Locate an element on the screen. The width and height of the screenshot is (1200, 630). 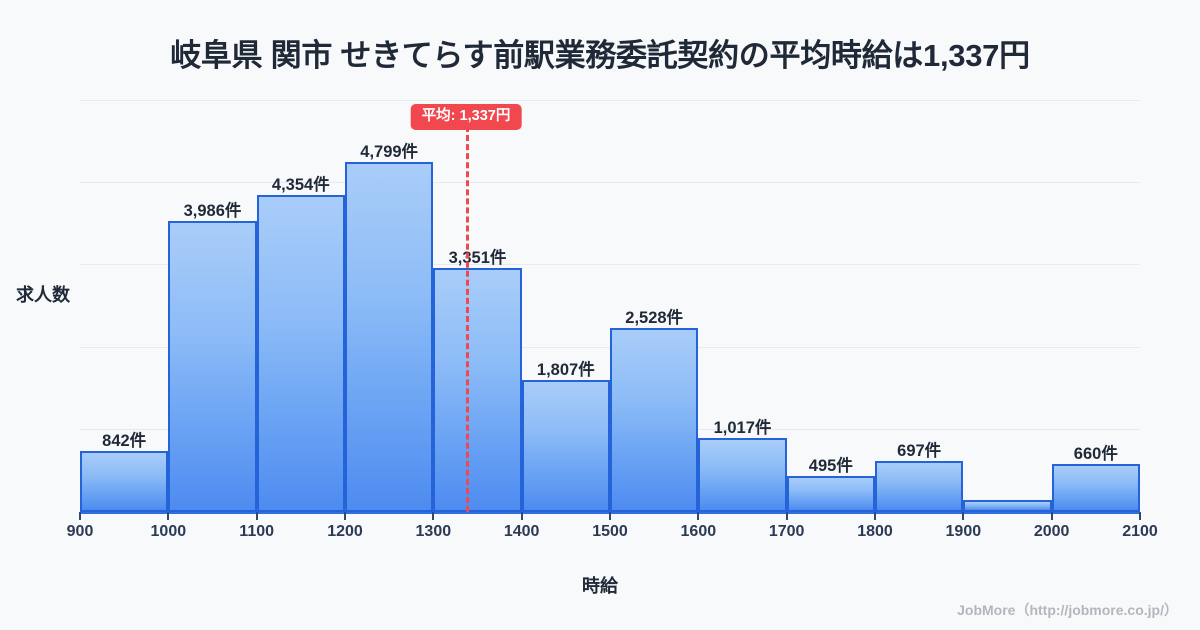
x-tick-label: 1300 is located at coordinates (433, 531).